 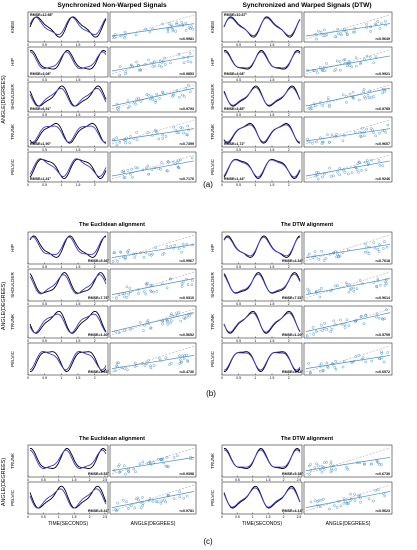 I want to click on row-label: PELVIC, so click(x=212, y=166).